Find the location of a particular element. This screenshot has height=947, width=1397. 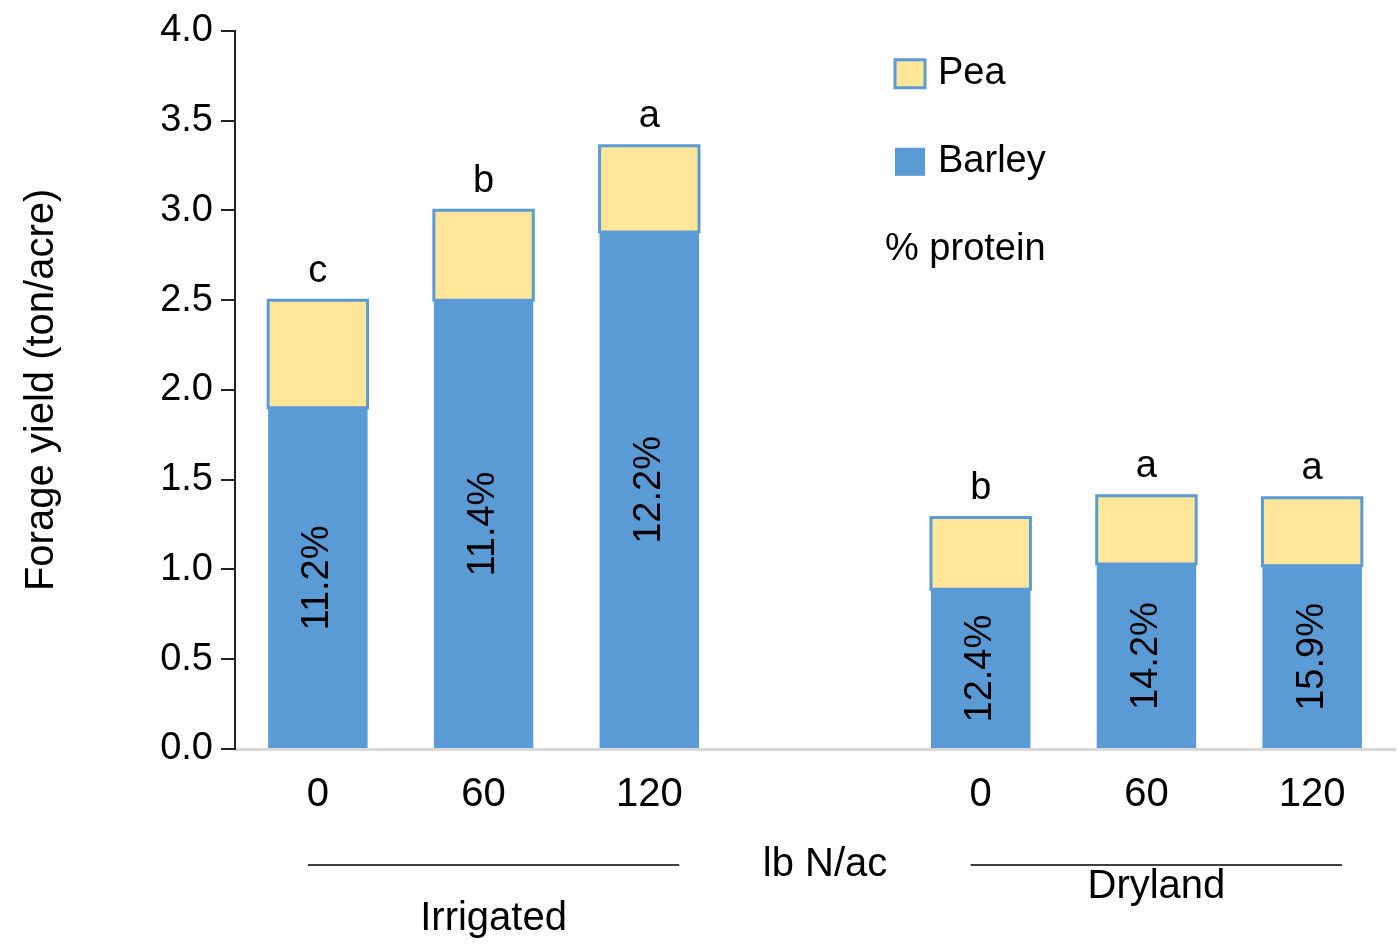

y-tick-label: 0.0 is located at coordinates (186, 746).